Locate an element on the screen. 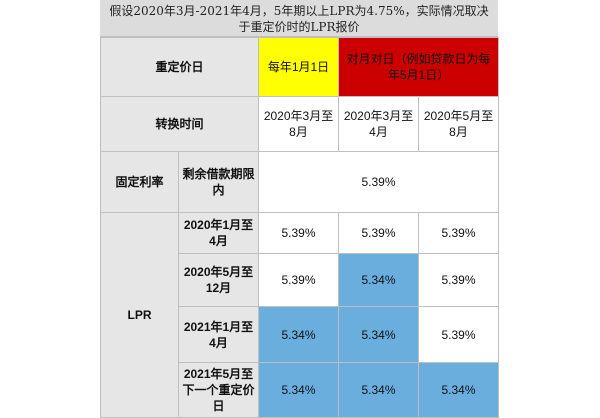 The height and width of the screenshot is (418, 600). lpr-period-label: 2020年5月至12月 is located at coordinates (218, 280).